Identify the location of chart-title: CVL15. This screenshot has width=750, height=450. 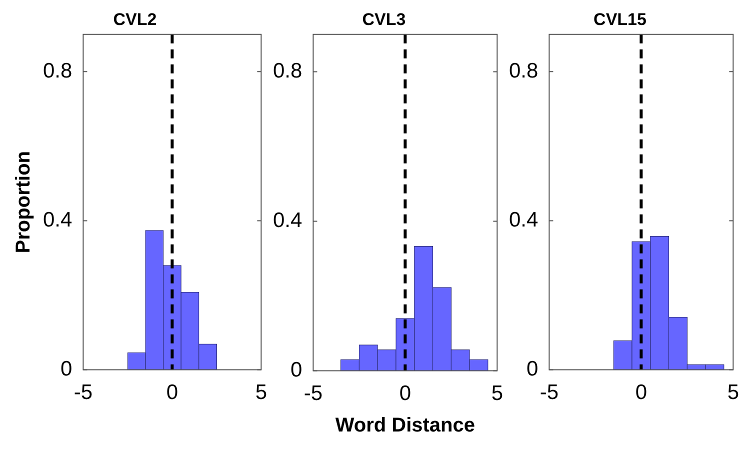
(620, 19).